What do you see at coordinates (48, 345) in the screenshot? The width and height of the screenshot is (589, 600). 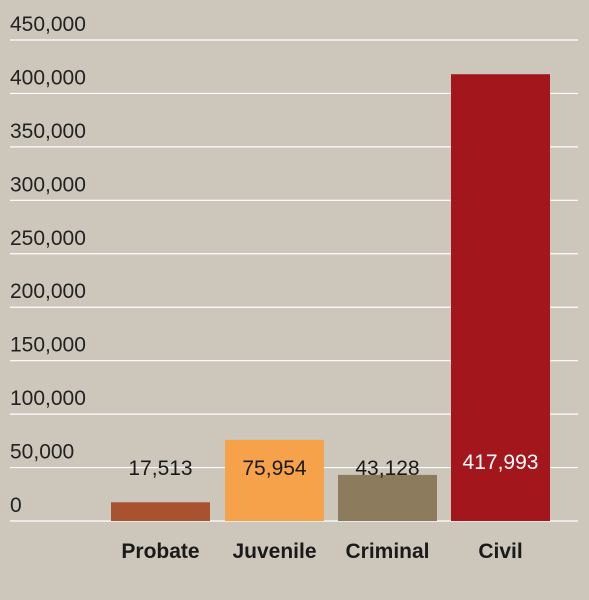 I see `y-tick-label: 150,000` at bounding box center [48, 345].